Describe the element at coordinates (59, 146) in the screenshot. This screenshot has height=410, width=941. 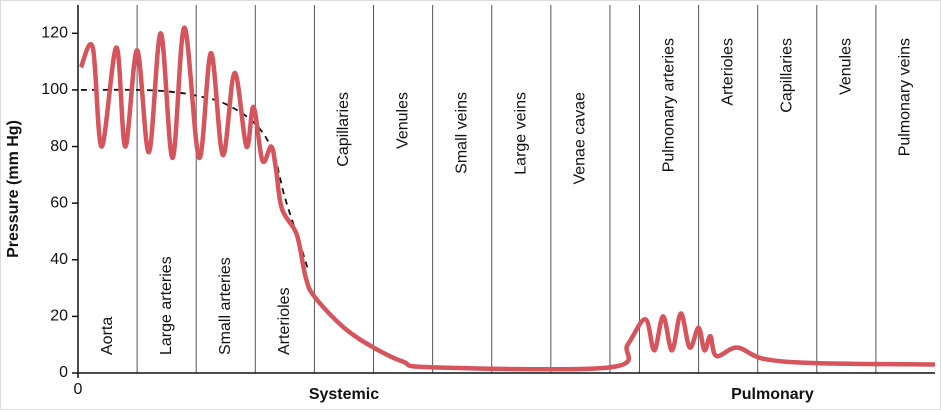
I see `y-tick-label: 80` at that location.